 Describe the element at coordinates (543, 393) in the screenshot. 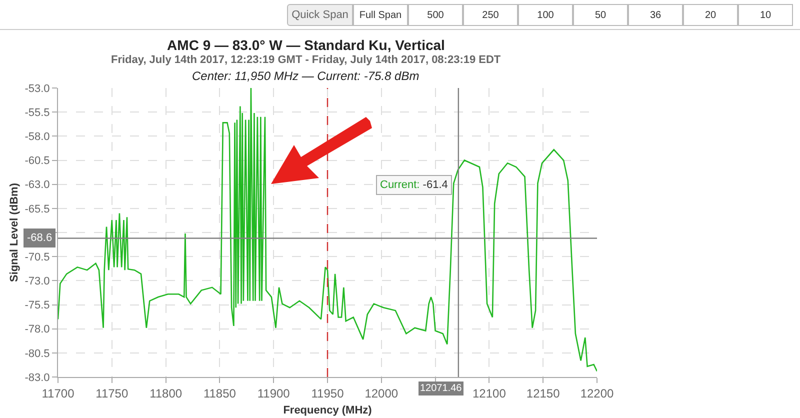

I see `x-tick-label: 12150` at that location.